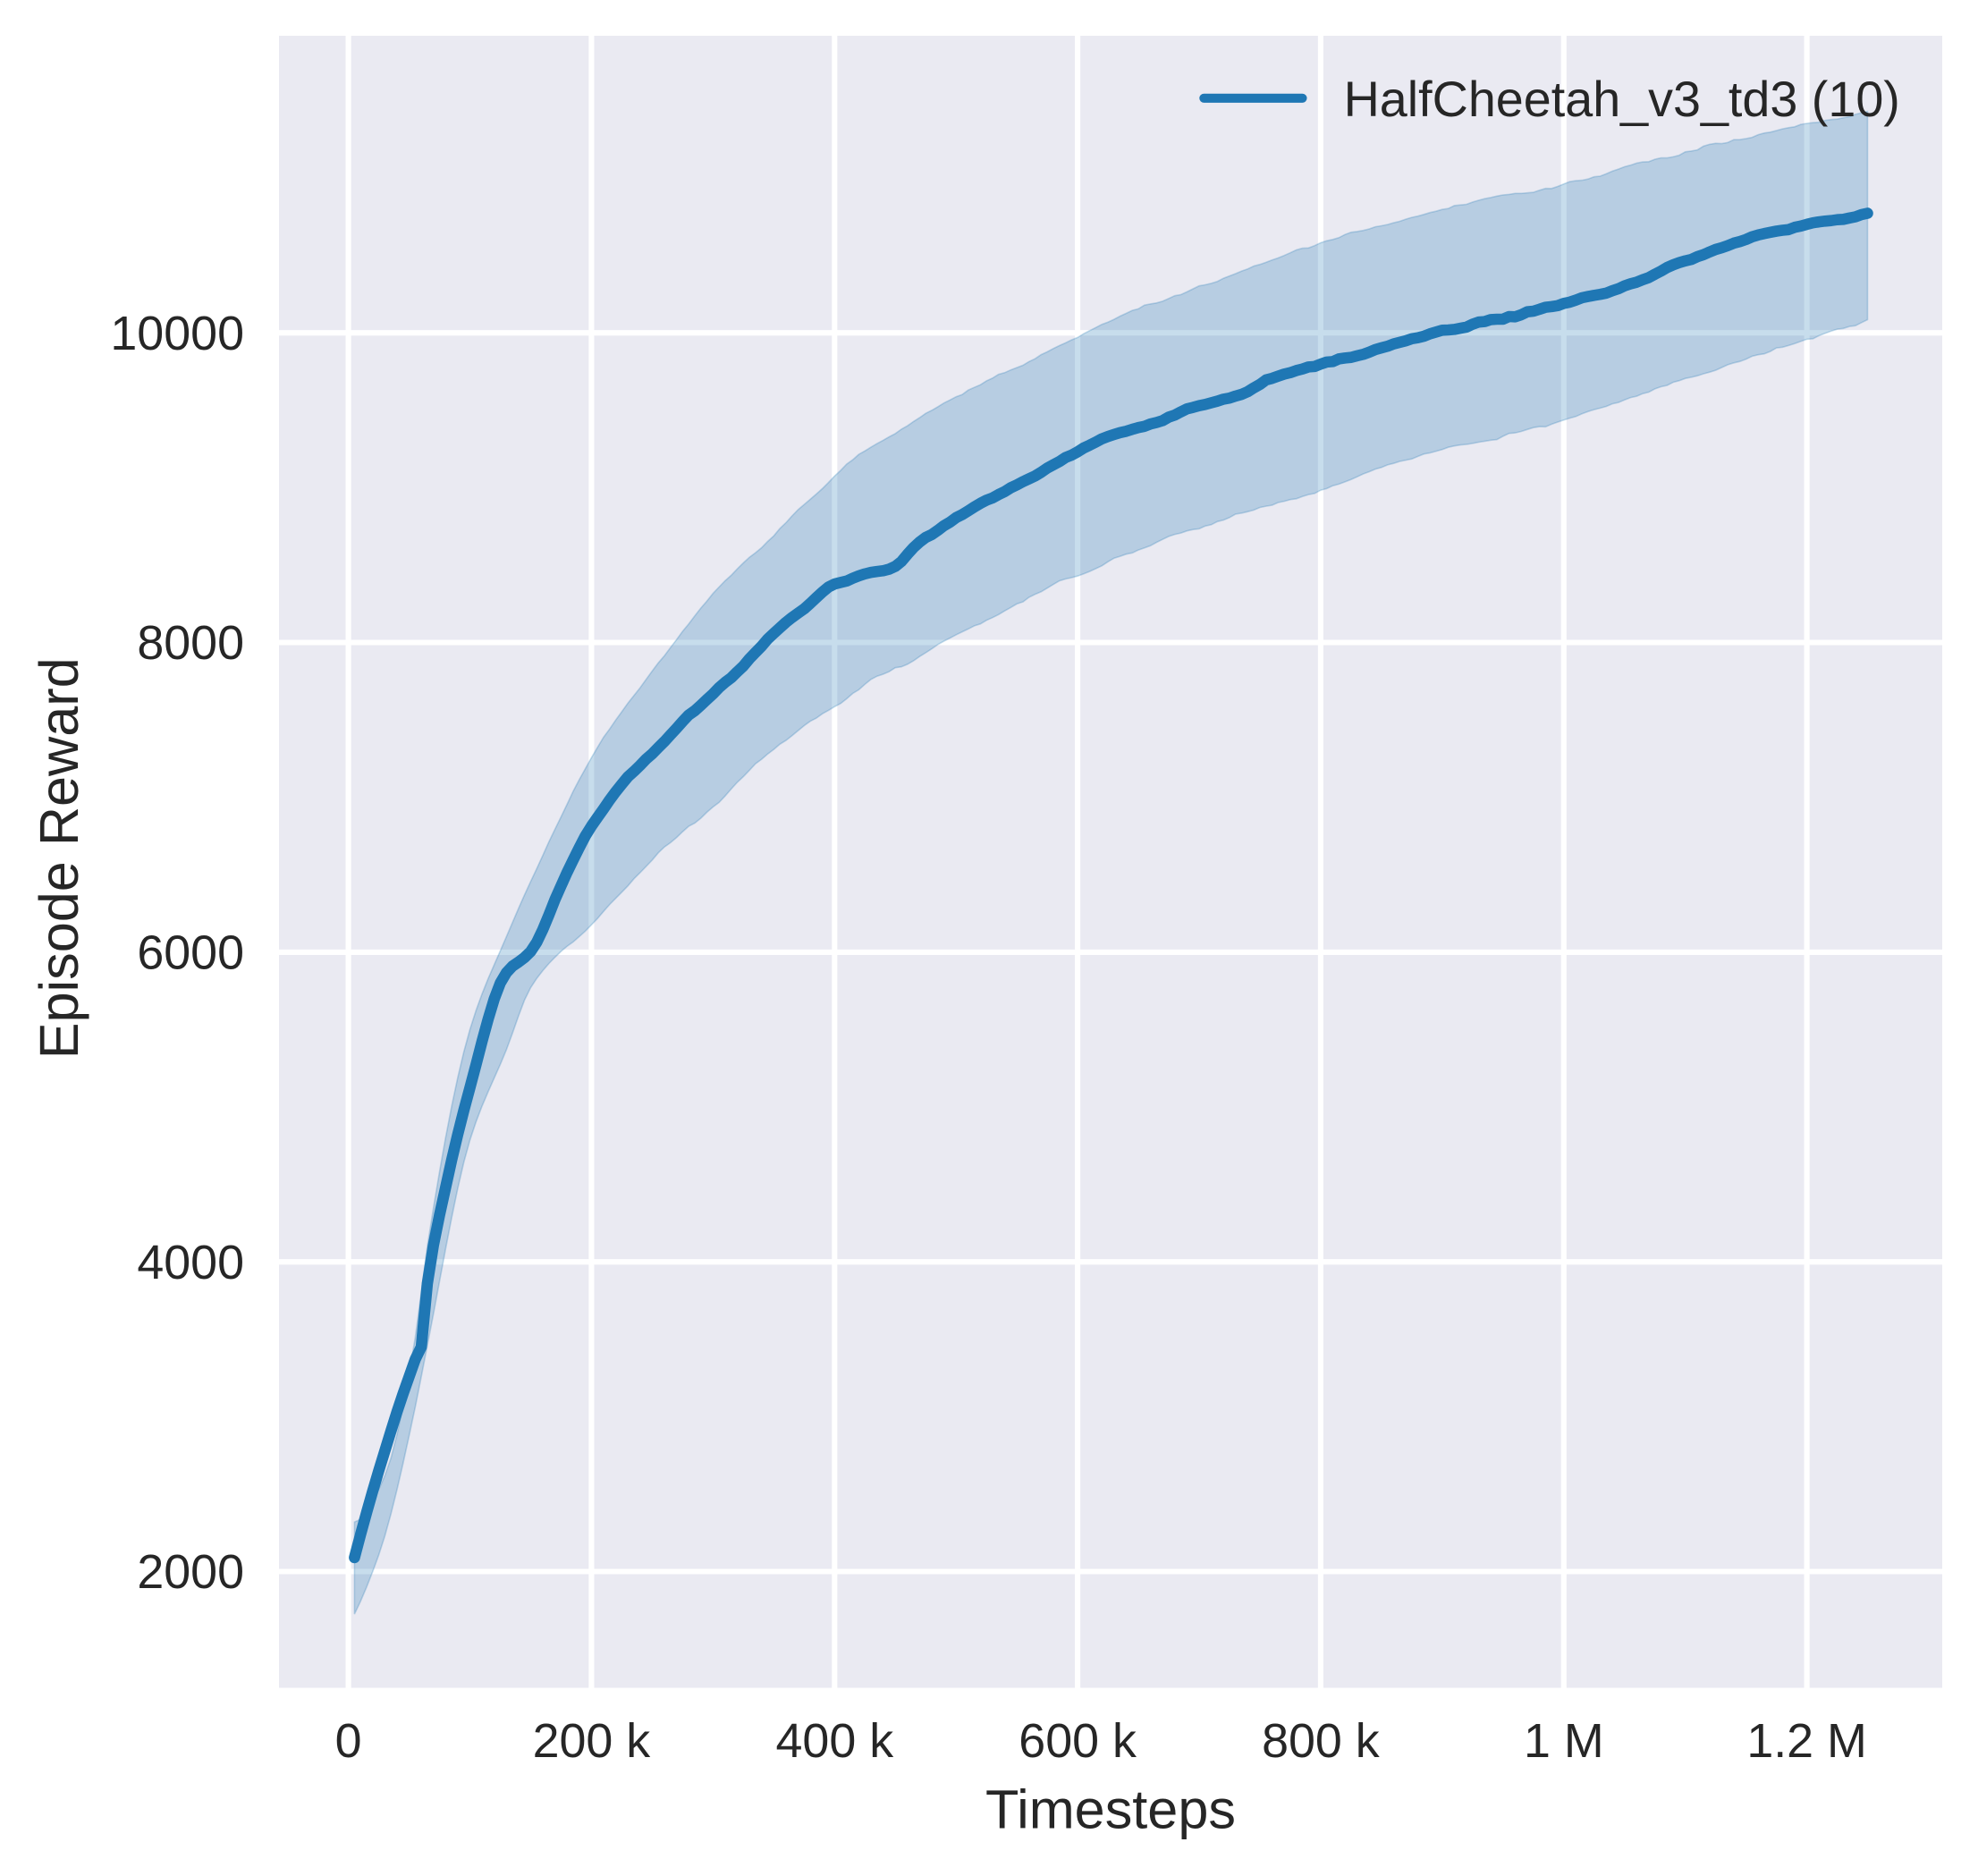 This screenshot has height=1876, width=1978. I want to click on svg-text: 0, so click(348, 1741).